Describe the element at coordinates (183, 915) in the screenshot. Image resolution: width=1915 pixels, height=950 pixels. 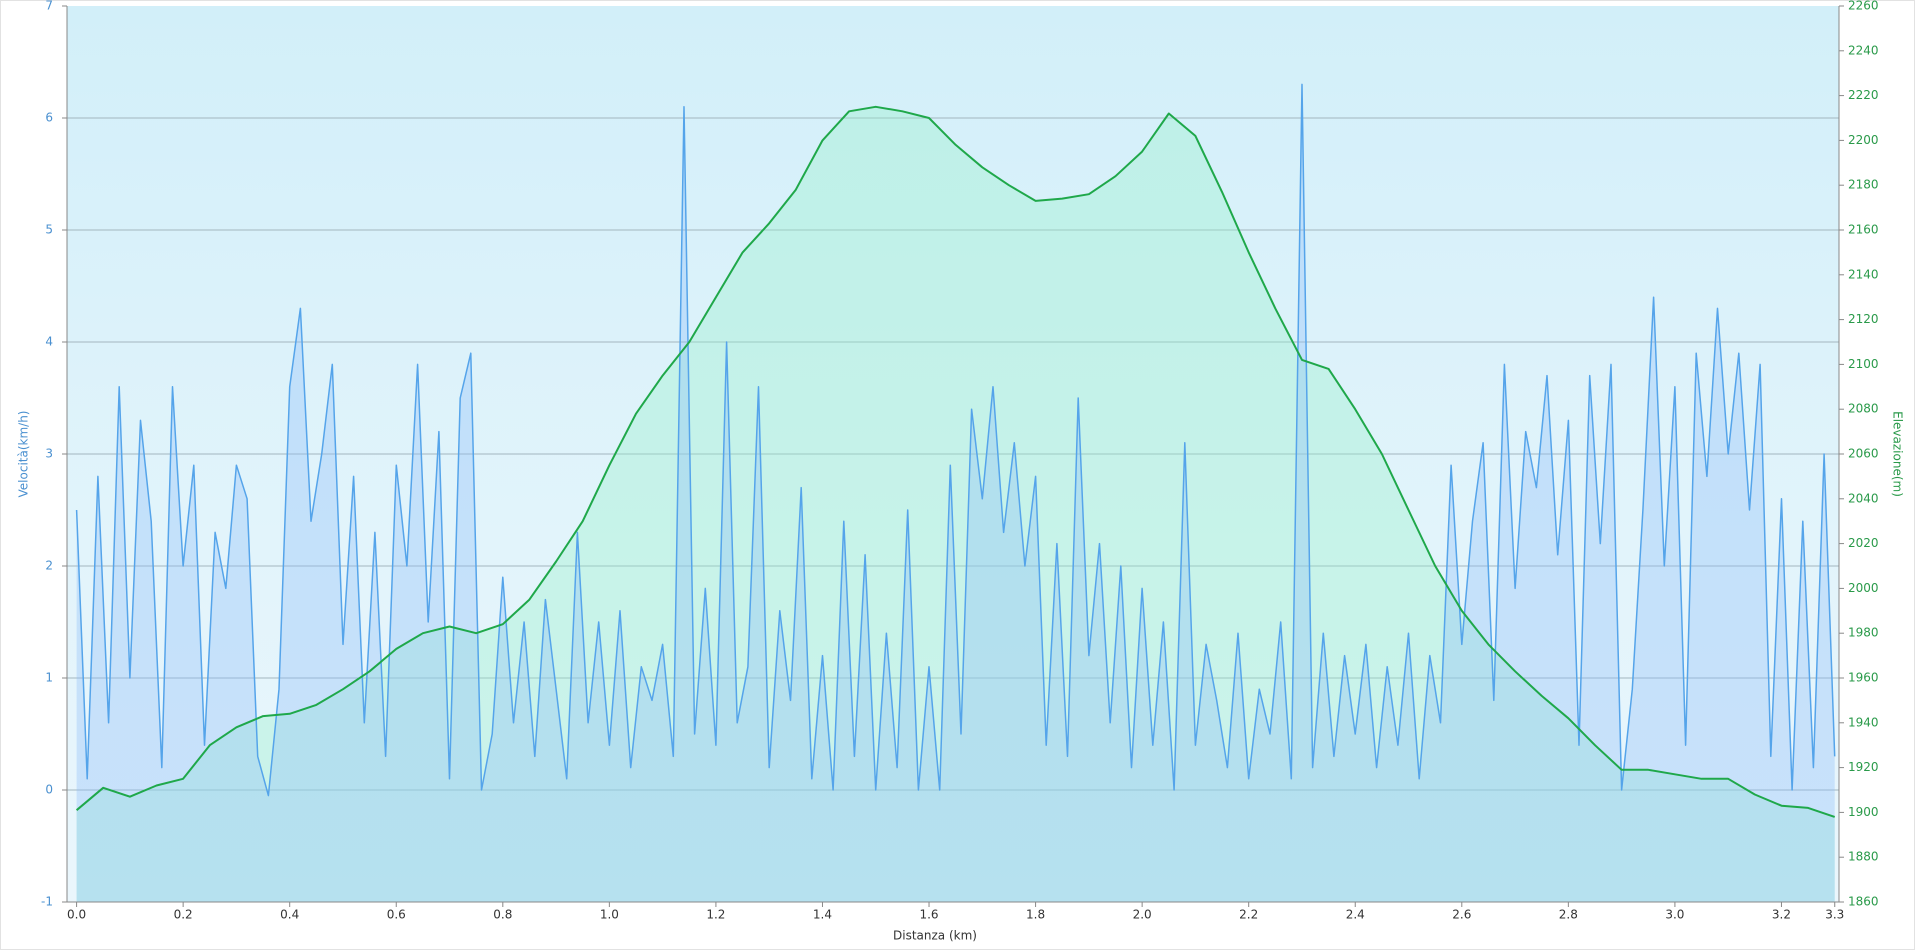
I see `x-tick-label: 0.2` at that location.